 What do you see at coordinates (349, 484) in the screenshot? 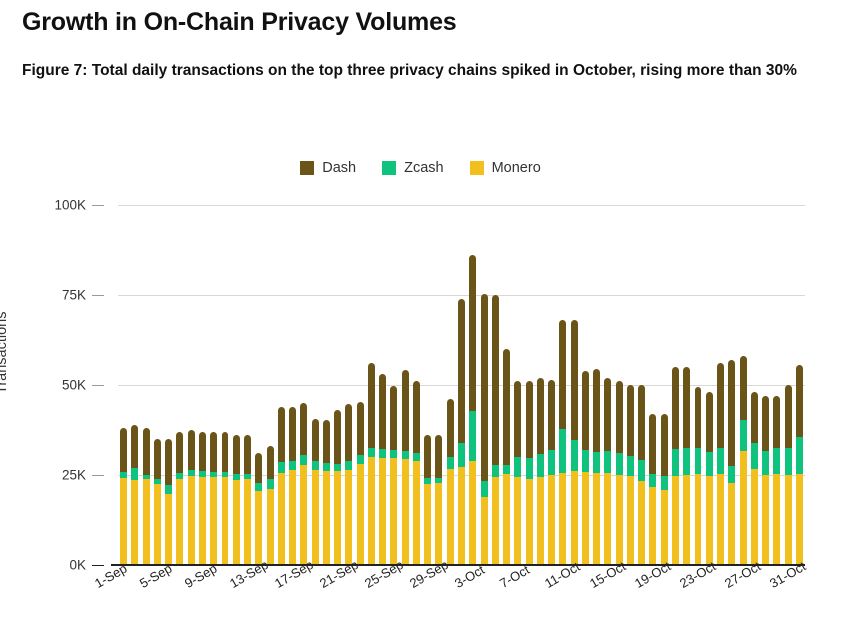
I see `bar-21-sep` at bounding box center [349, 484].